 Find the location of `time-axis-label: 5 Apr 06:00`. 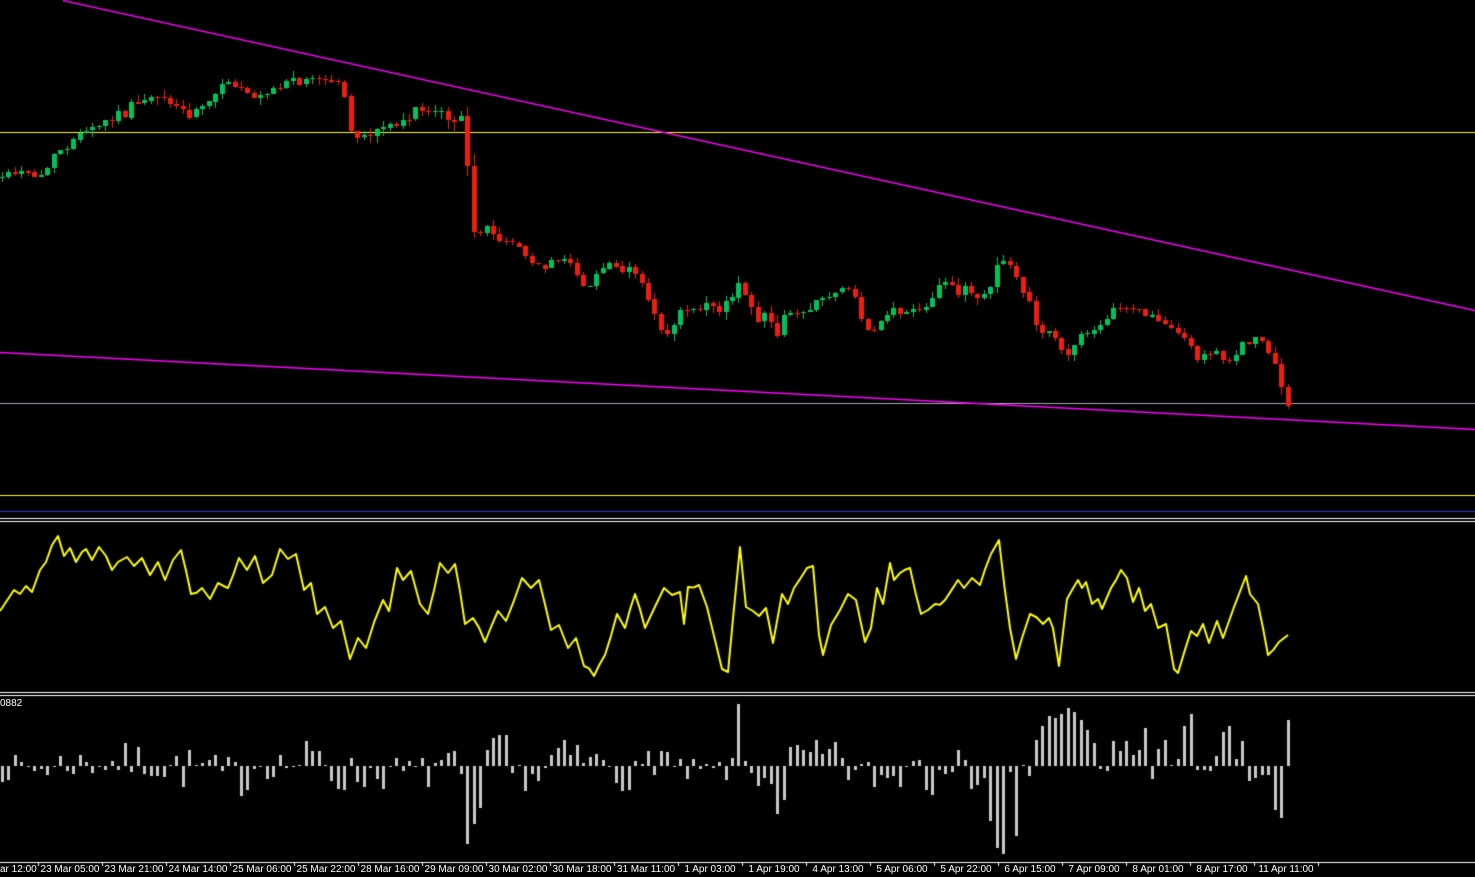

time-axis-label: 5 Apr 06:00 is located at coordinates (902, 869).